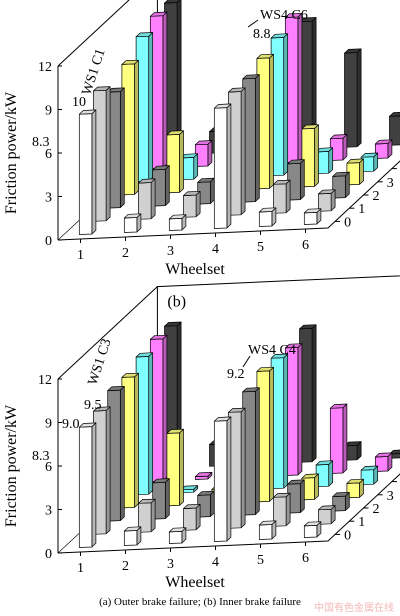 Image resolution: width=400 pixels, height=616 pixels. I want to click on bar-ws5-case2, so click(296, 180).